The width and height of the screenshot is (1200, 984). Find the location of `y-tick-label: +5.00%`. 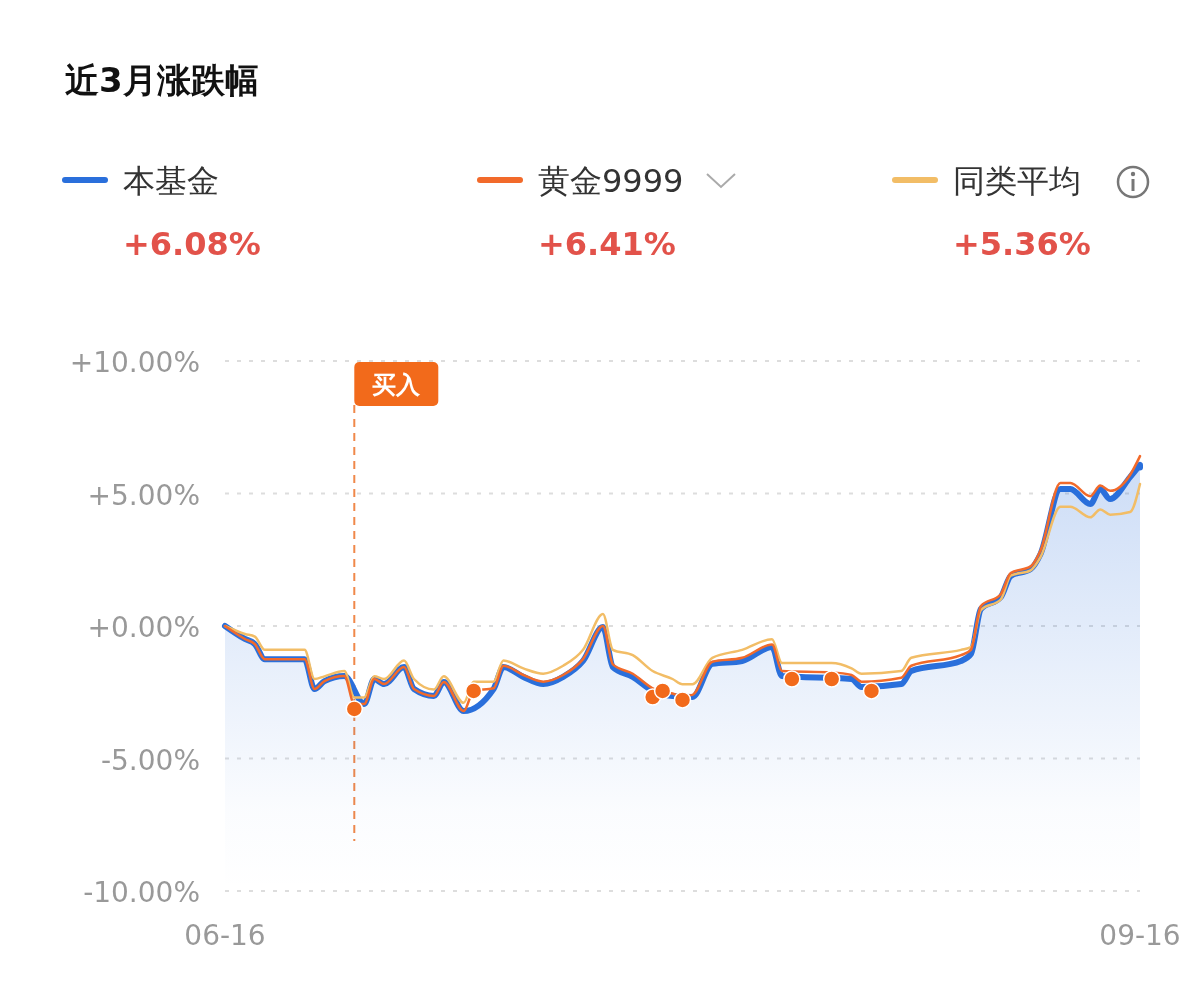

y-tick-label: +5.00% is located at coordinates (143, 495).